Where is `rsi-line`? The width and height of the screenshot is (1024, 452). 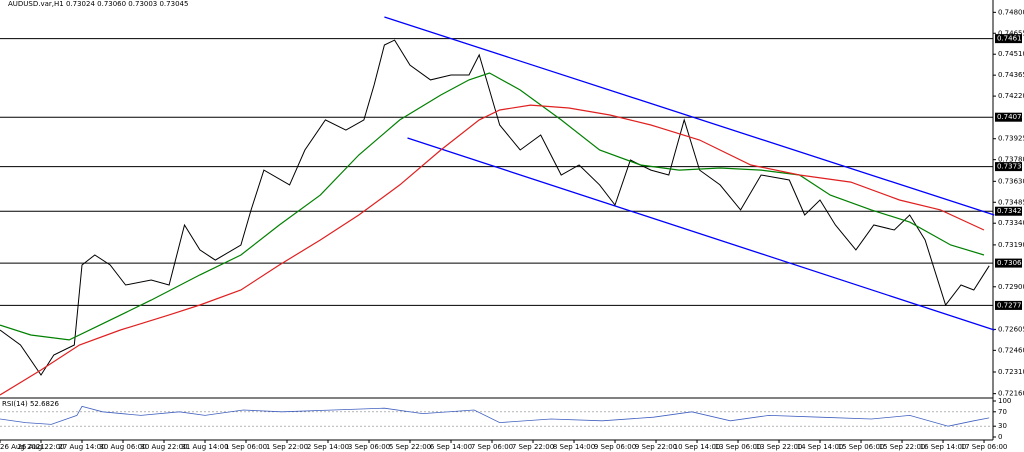 rsi-line is located at coordinates (495, 416).